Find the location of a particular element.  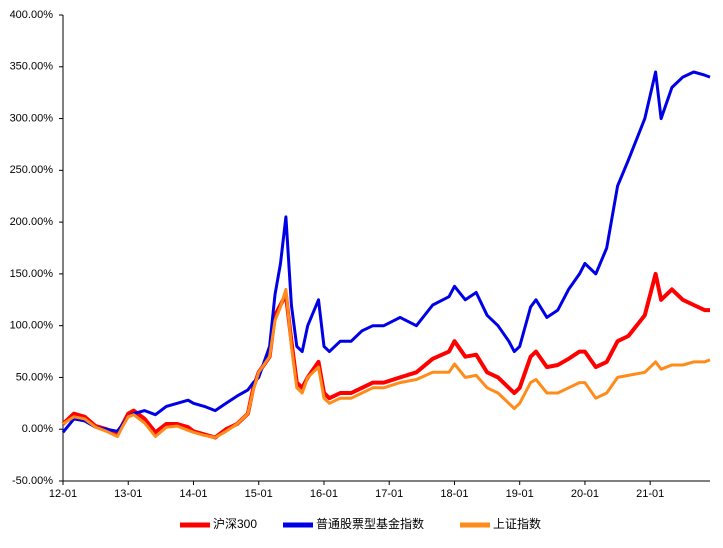

x-tick-label: 13-01 is located at coordinates (128, 494).